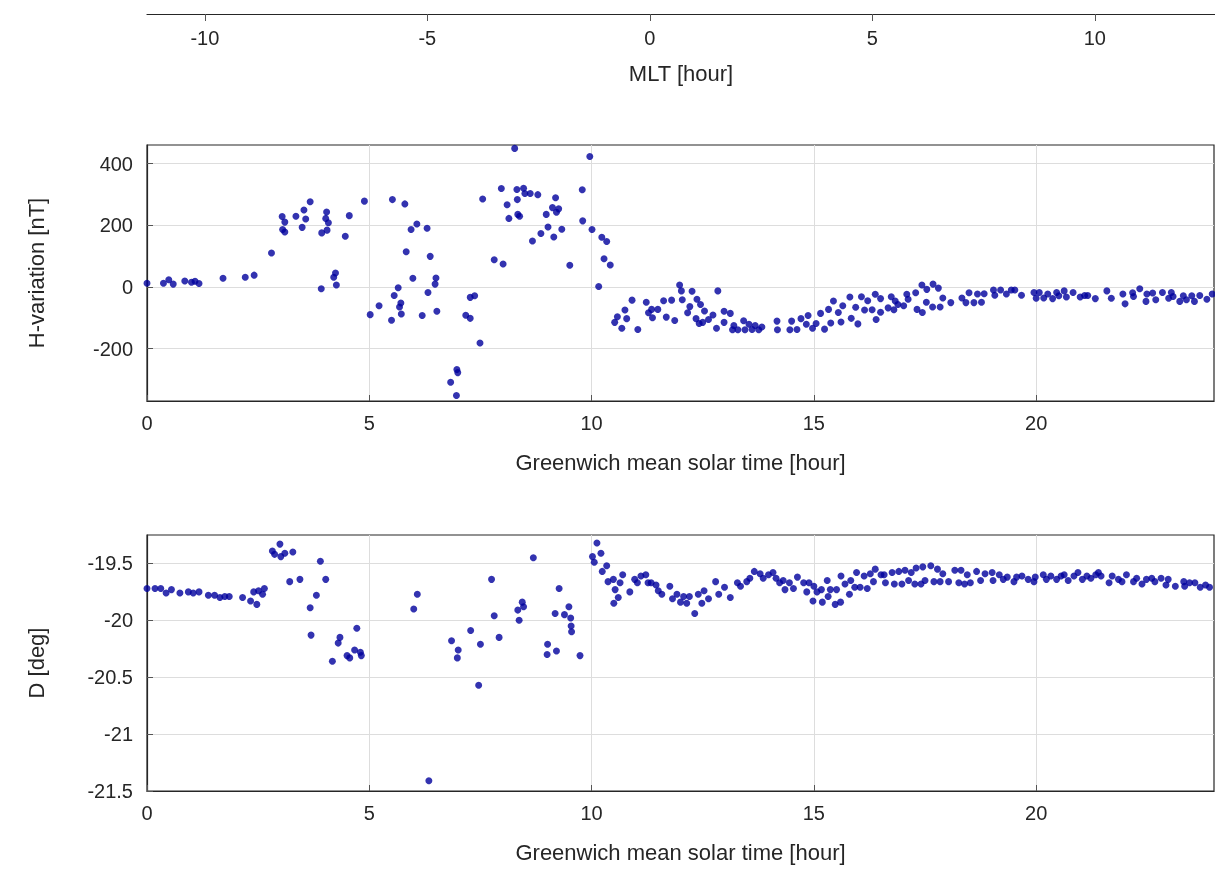 This screenshot has height=877, width=1215. What do you see at coordinates (36, 663) in the screenshot?
I see `y-axis-title: D [deg]` at bounding box center [36, 663].